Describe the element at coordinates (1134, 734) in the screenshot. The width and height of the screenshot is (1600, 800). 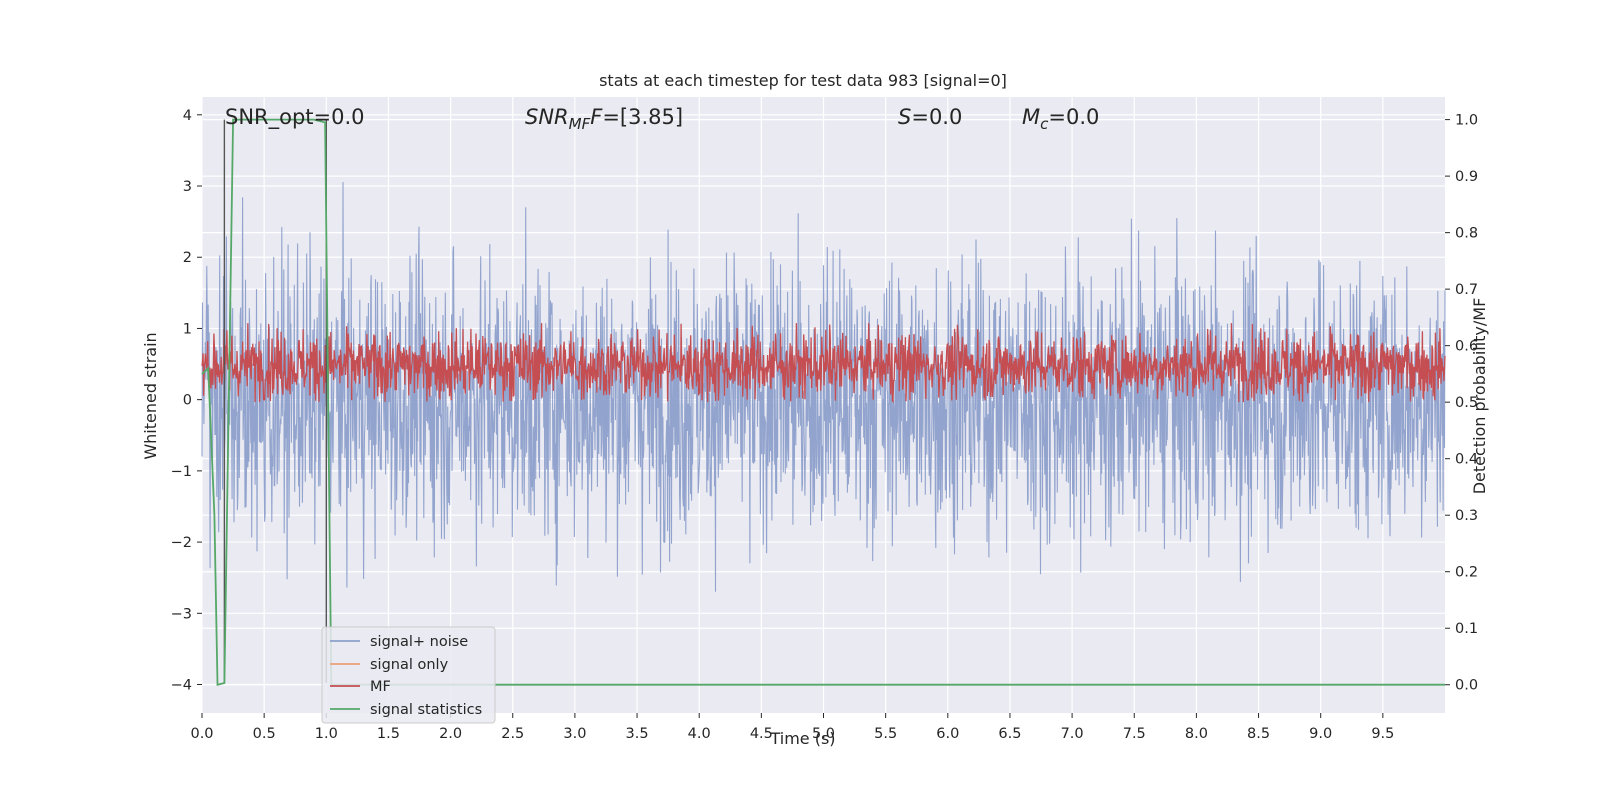
I see `x-tick-label: 7.5` at that location.